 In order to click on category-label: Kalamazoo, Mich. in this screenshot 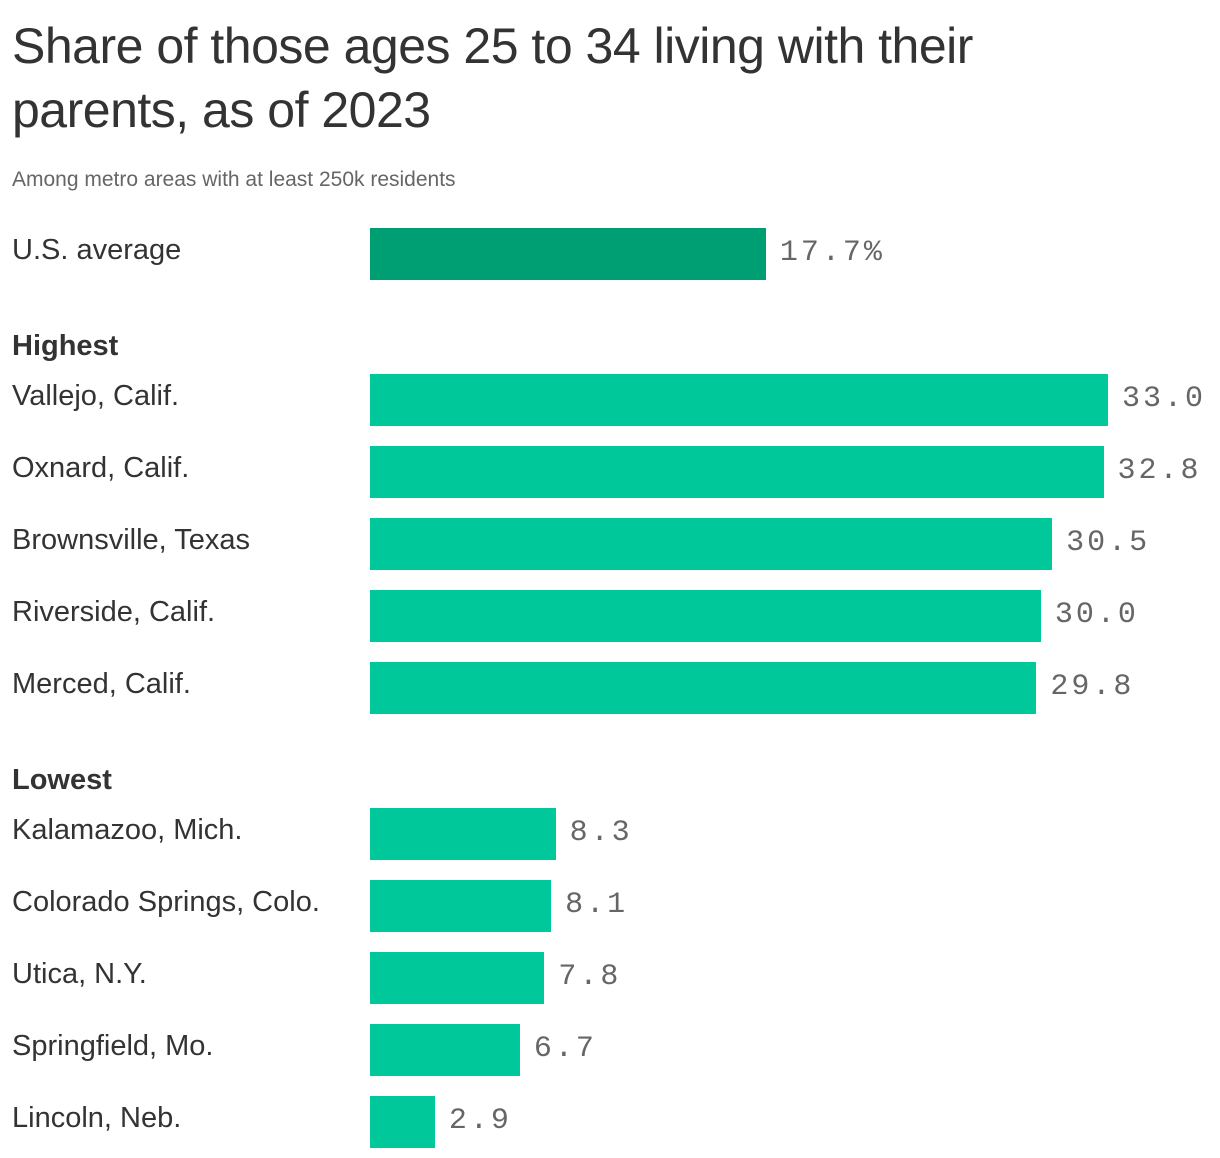, I will do `click(127, 830)`.